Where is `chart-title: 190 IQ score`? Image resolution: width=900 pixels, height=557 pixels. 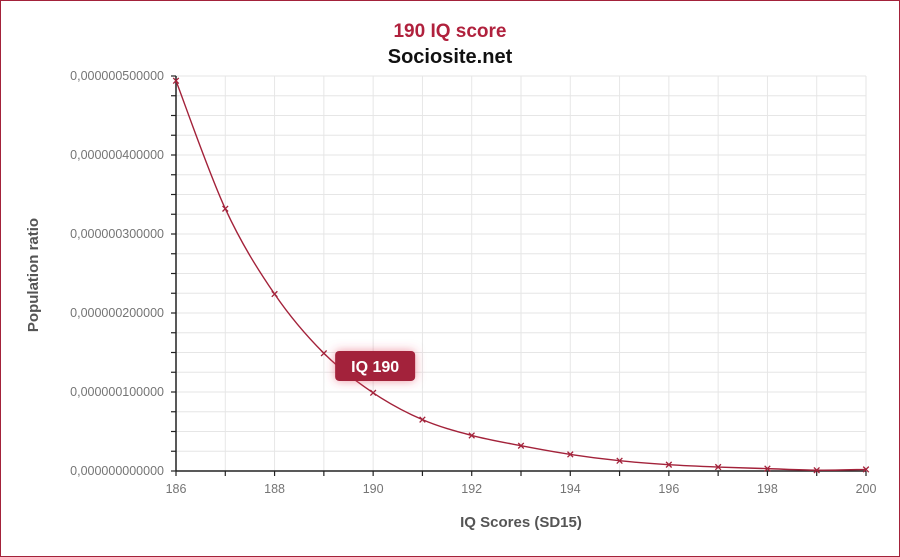
chart-title: 190 IQ score is located at coordinates (449, 31).